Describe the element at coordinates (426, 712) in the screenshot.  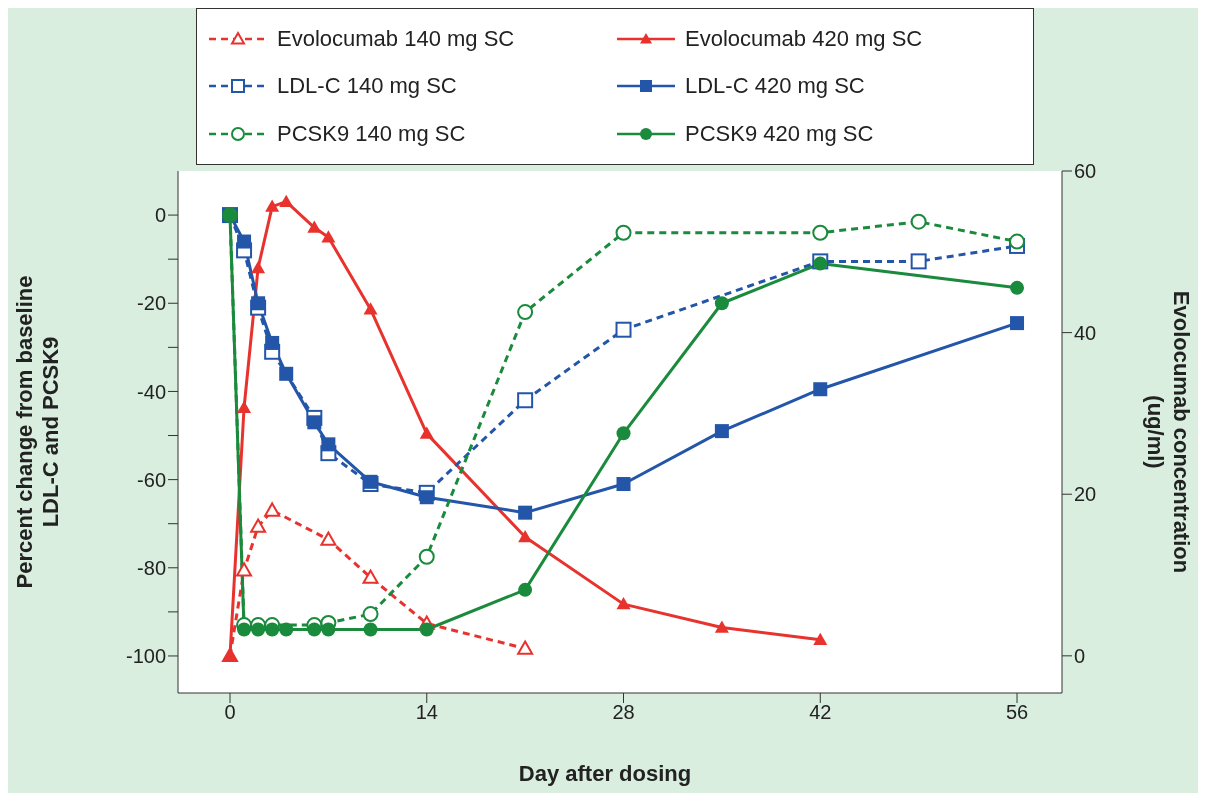
I see `x-tick-label: 14` at that location.